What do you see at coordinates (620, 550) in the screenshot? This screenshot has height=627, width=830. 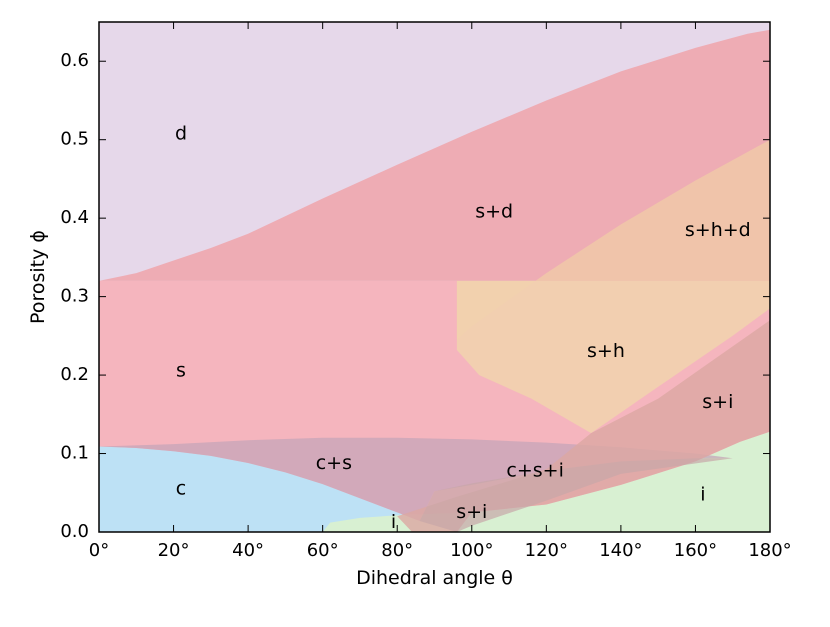 I see `x-tick-label: 140°` at bounding box center [620, 550].